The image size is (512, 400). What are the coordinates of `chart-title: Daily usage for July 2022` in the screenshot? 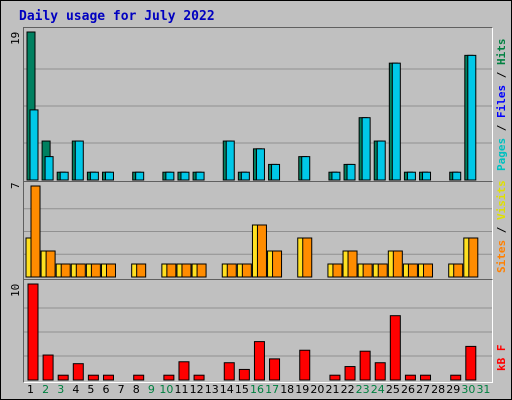 It's located at (117, 16).